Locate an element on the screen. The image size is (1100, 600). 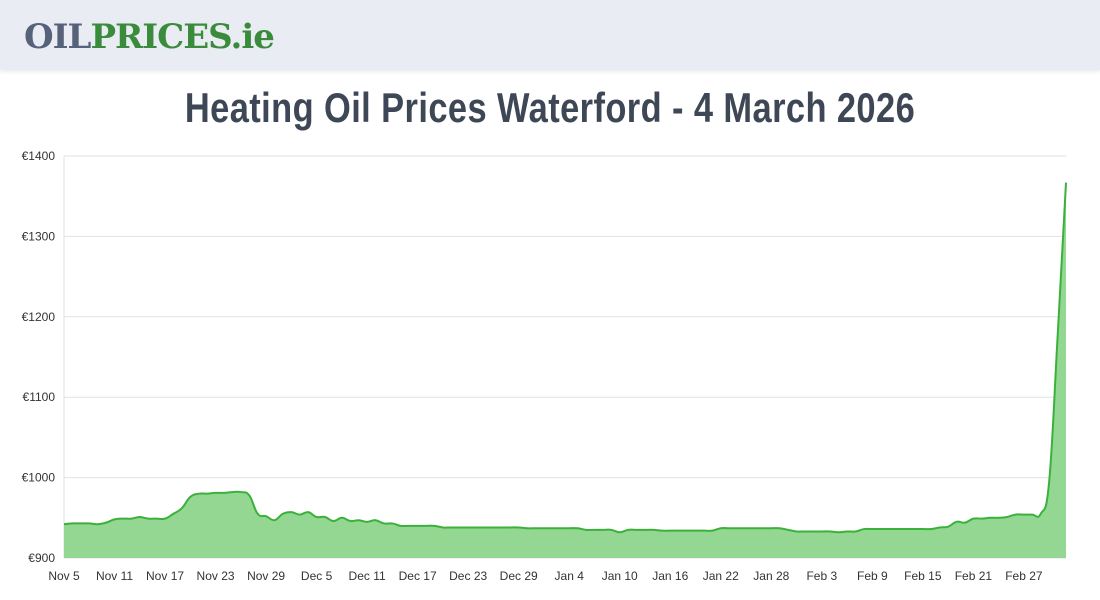
x-tick-label: Nov 29 is located at coordinates (266, 576).